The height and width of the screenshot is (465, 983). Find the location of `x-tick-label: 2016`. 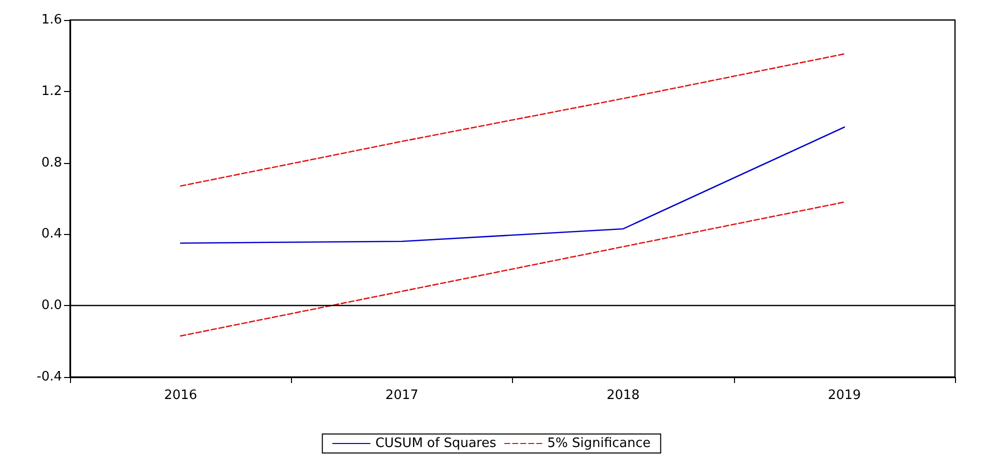

x-tick-label: 2016 is located at coordinates (181, 395).